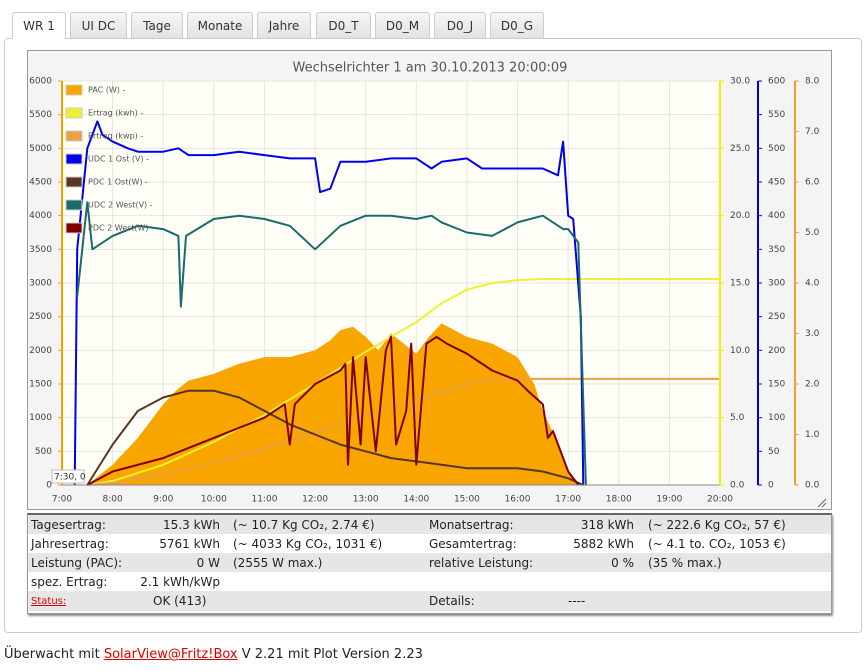  Describe the element at coordinates (740, 82) in the screenshot. I see `y-tick-label: 30.0` at that location.